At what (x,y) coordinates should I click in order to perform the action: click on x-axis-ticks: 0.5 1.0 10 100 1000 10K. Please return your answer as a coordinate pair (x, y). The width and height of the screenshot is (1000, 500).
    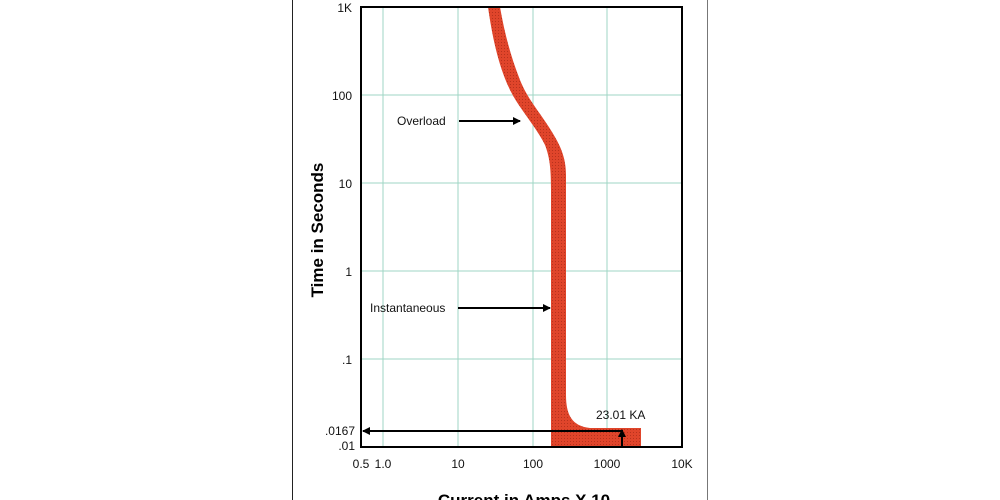
    Looking at the image, I should click on (523, 464).